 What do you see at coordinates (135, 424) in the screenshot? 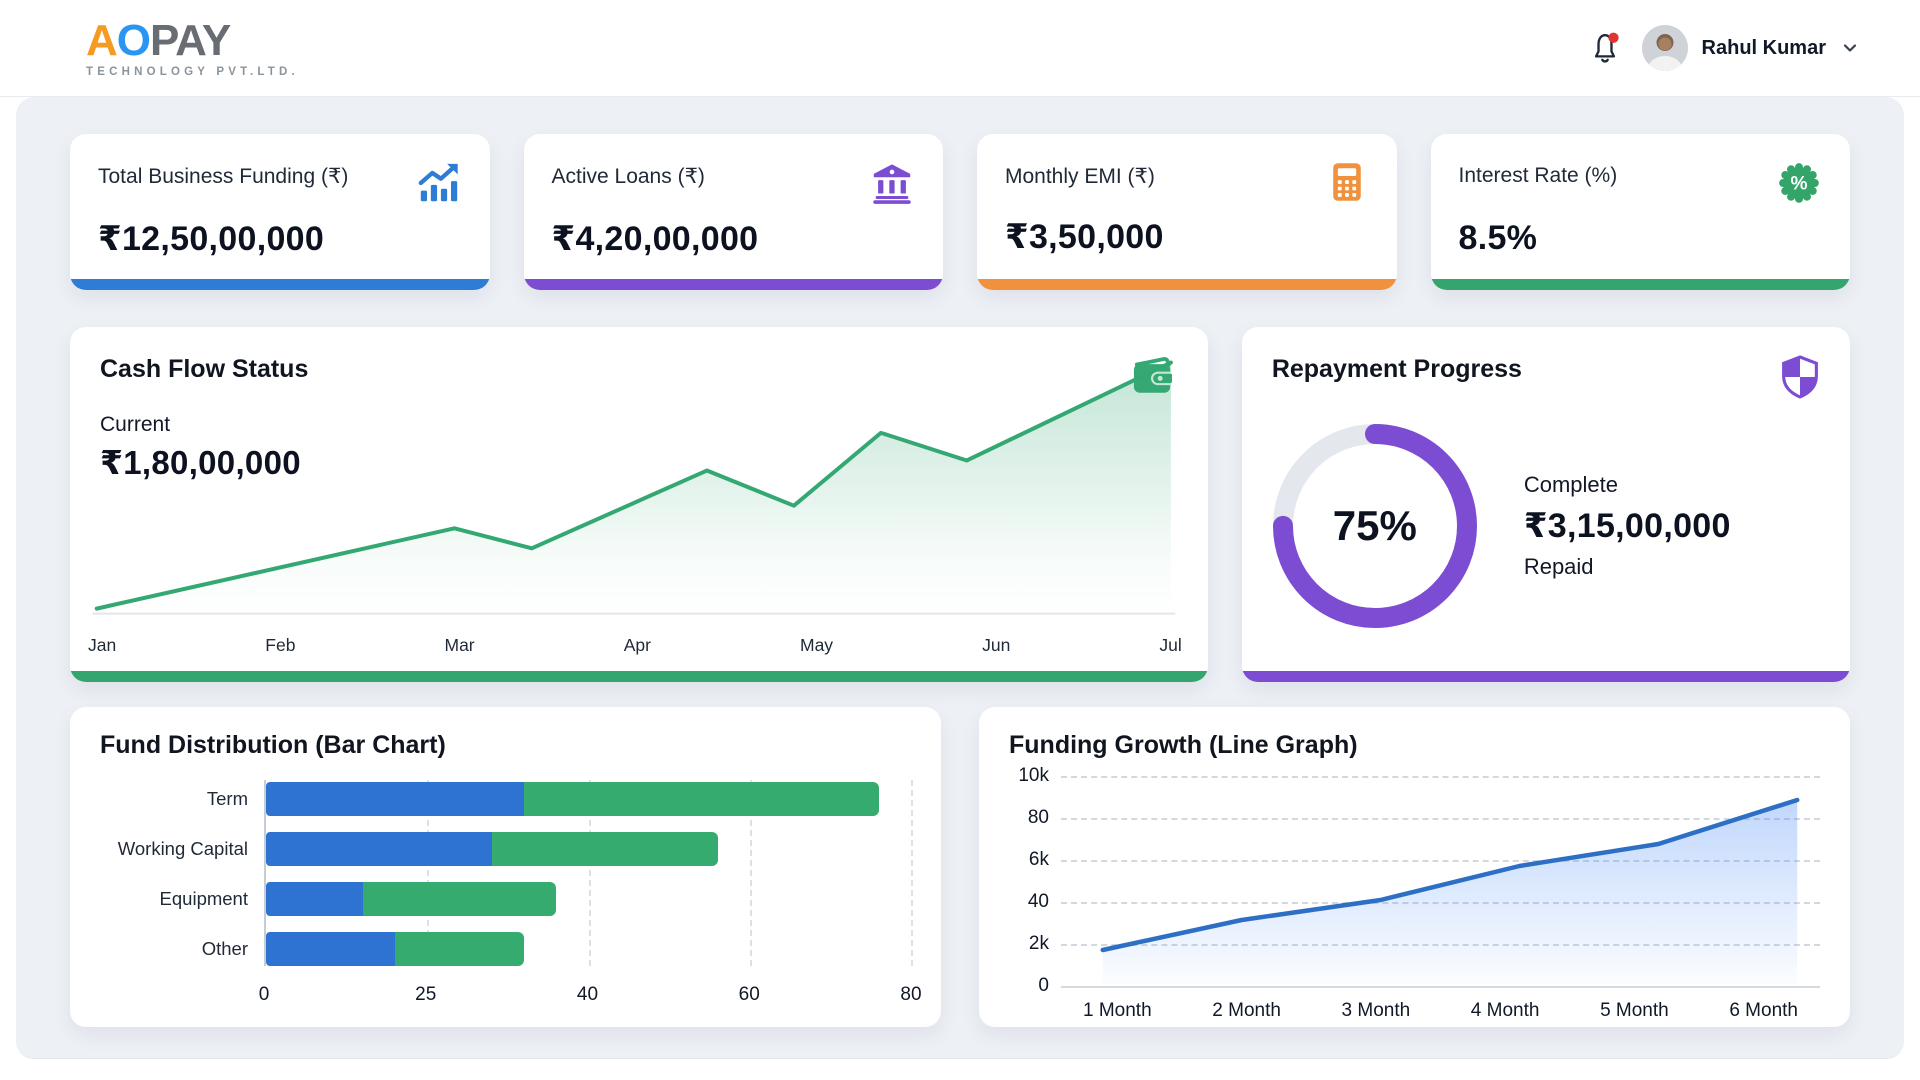
I see `cash-flow-current-label: Current` at bounding box center [135, 424].